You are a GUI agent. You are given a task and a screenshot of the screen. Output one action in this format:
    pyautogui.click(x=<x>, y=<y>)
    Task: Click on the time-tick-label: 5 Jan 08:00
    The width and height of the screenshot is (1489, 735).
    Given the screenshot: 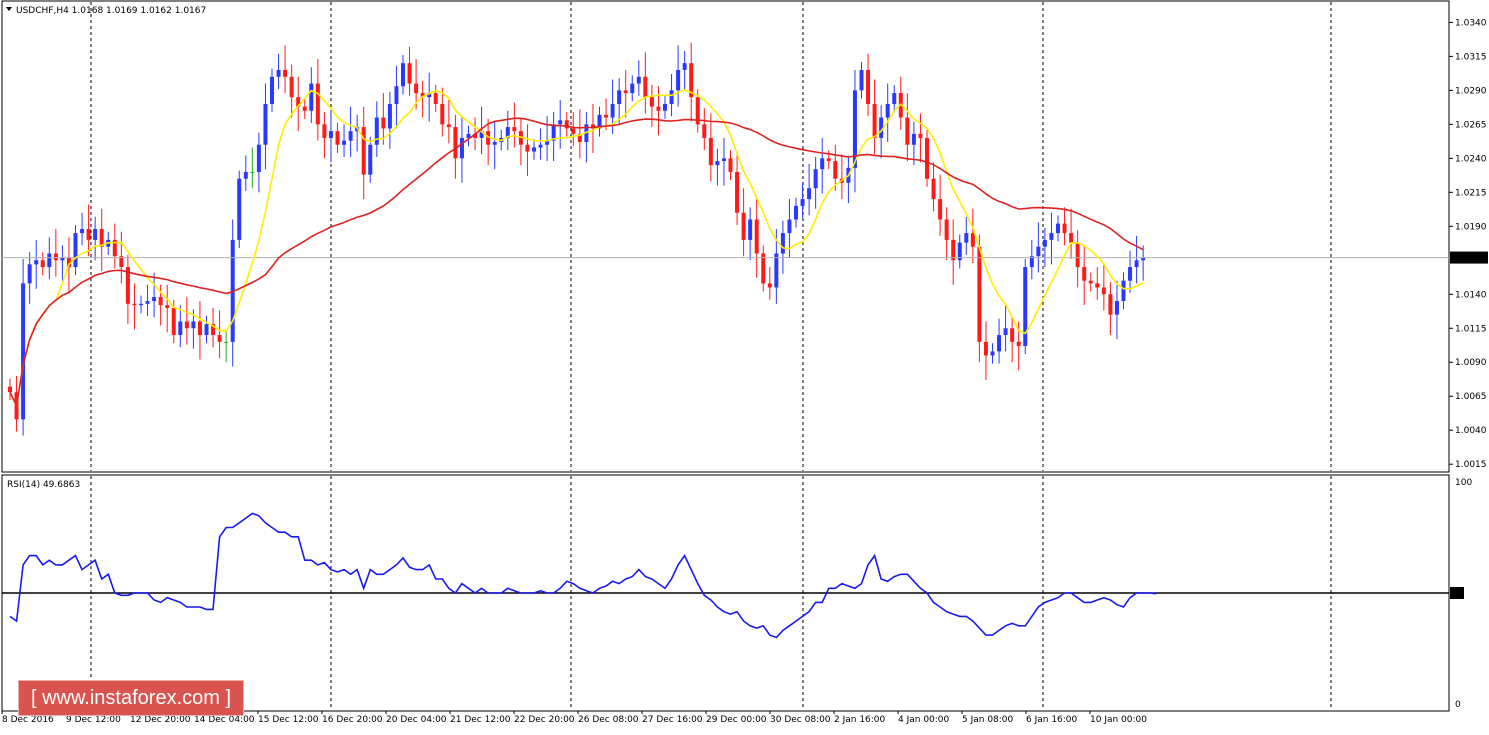 What is the action you would take?
    pyautogui.click(x=988, y=720)
    